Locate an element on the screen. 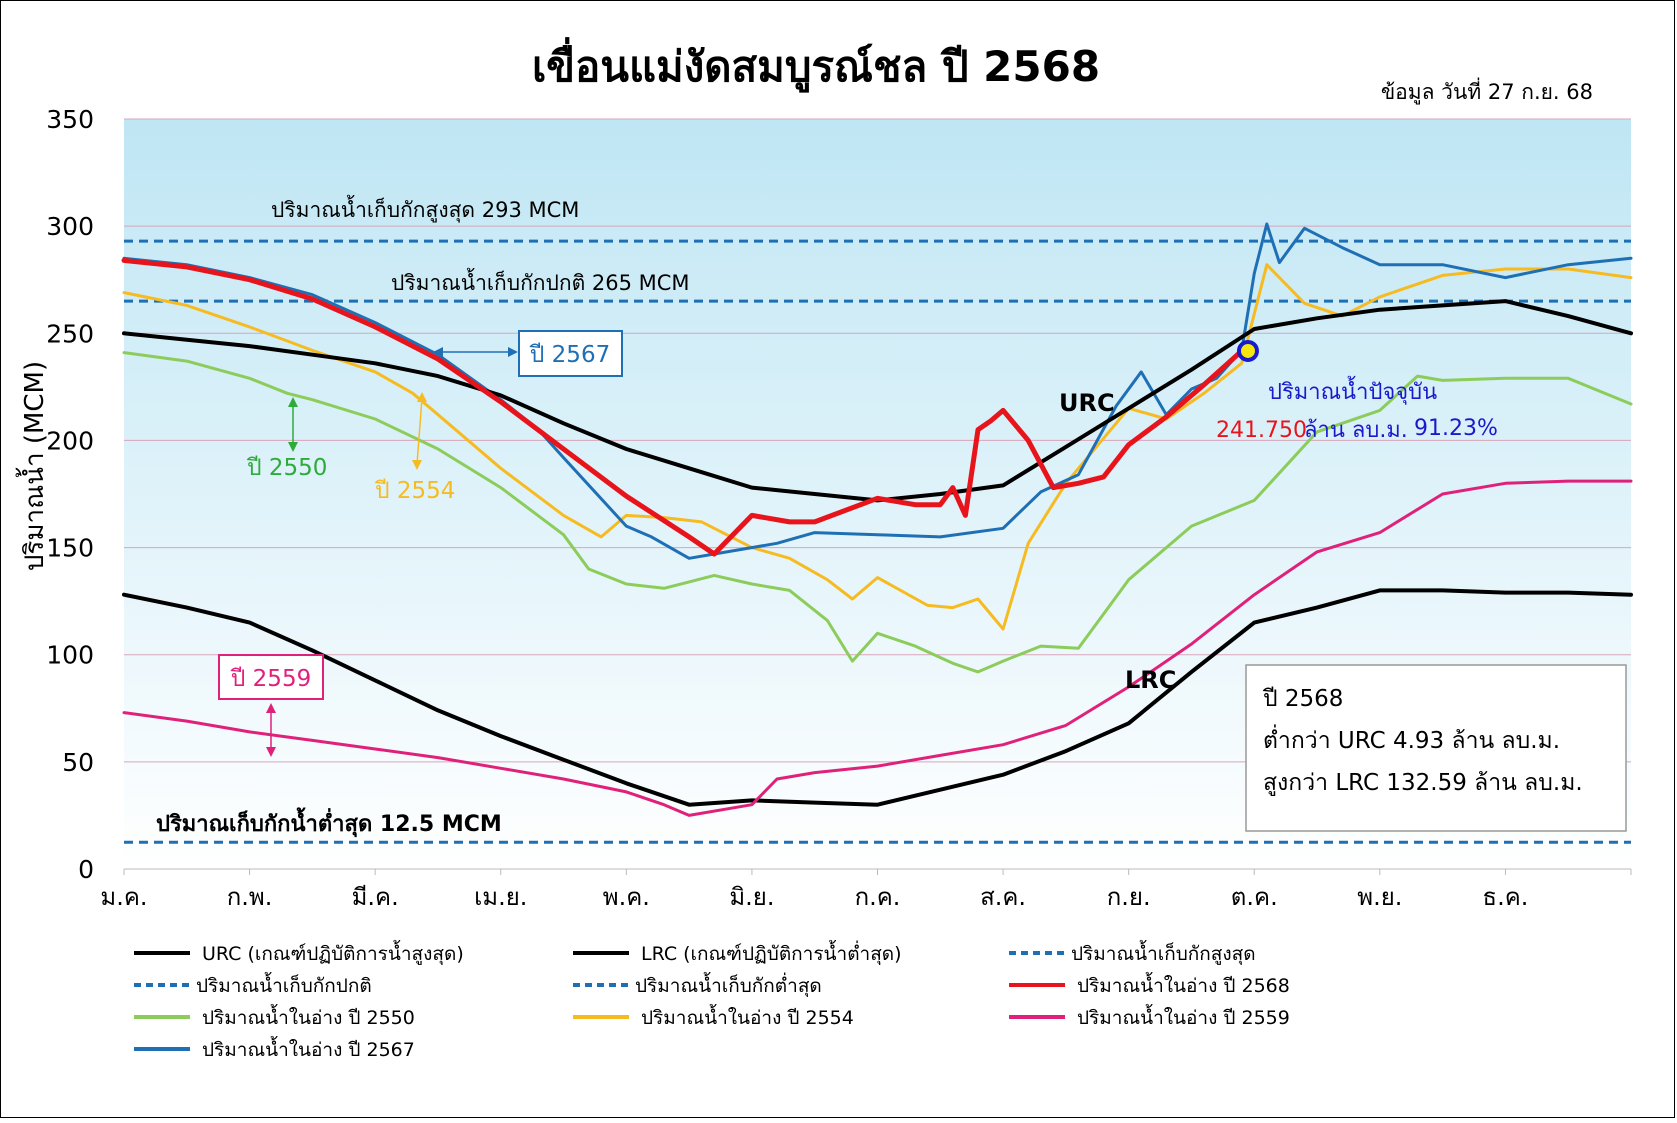  current-value-text: 241.750 is located at coordinates (1261, 430).